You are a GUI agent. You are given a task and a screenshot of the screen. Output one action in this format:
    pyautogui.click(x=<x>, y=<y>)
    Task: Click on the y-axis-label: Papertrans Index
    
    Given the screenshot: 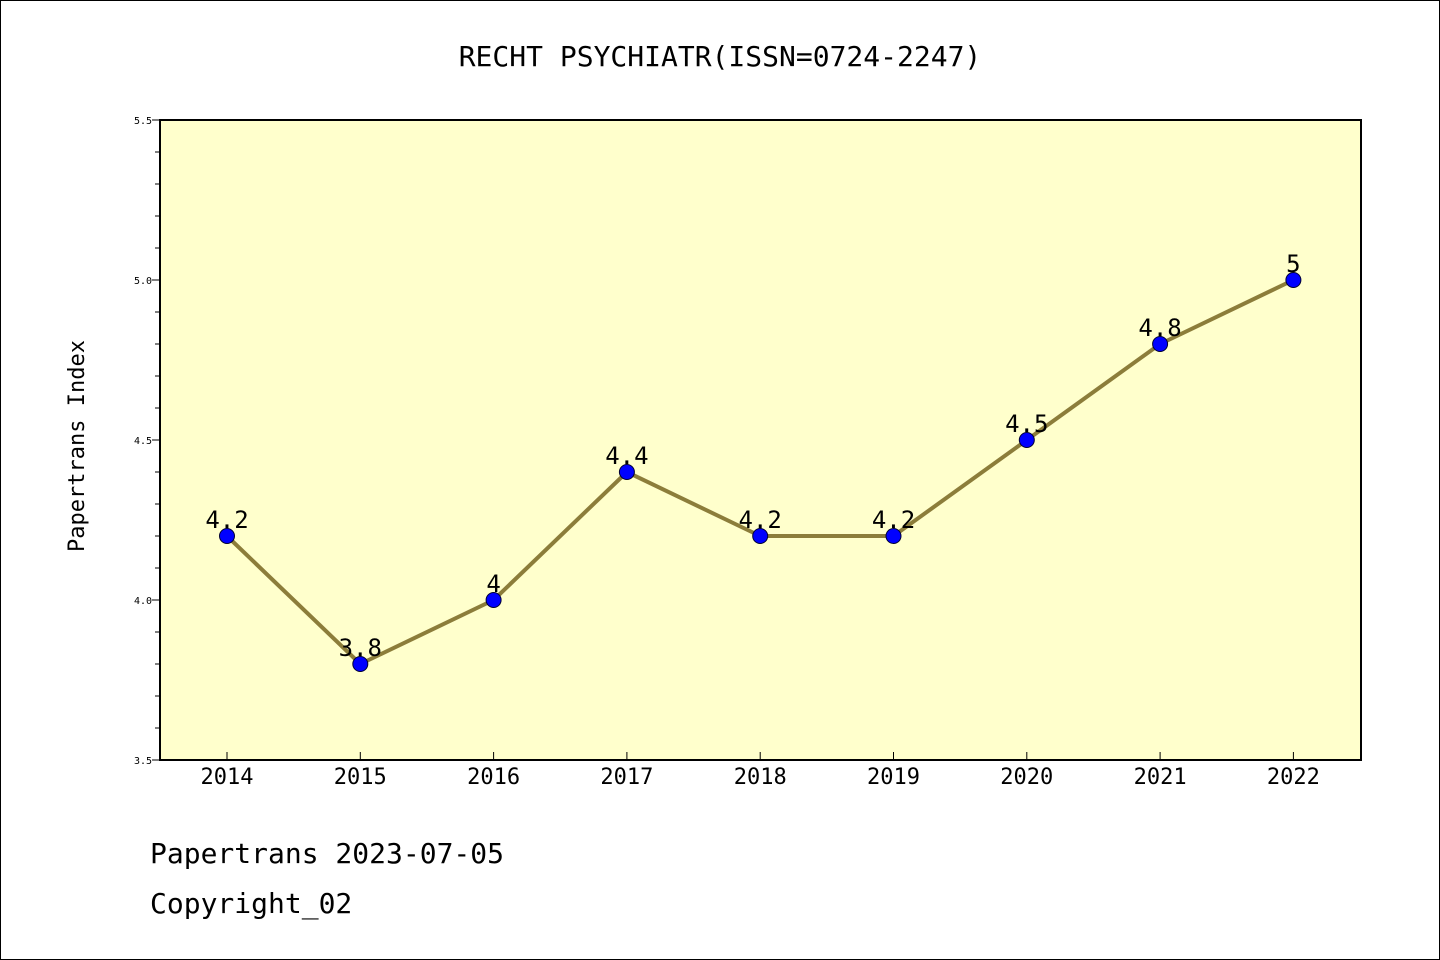 What is the action you would take?
    pyautogui.click(x=77, y=446)
    